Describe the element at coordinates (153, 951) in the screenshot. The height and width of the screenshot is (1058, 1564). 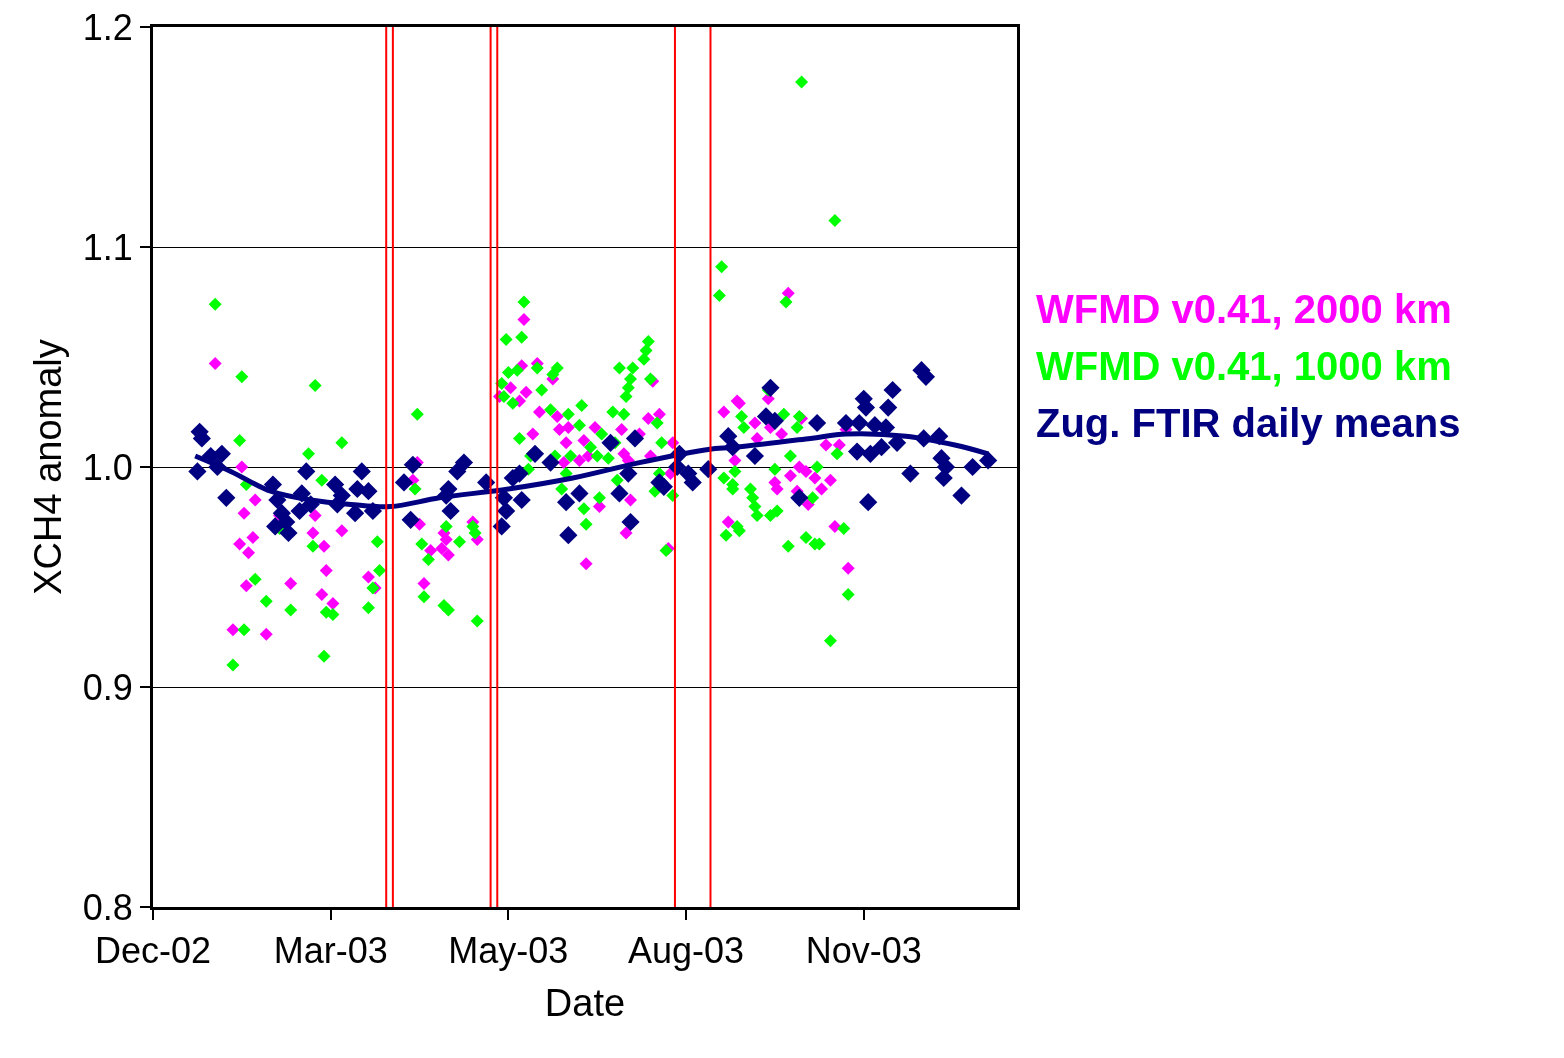
I see `x-tick-label: Dec-02` at that location.